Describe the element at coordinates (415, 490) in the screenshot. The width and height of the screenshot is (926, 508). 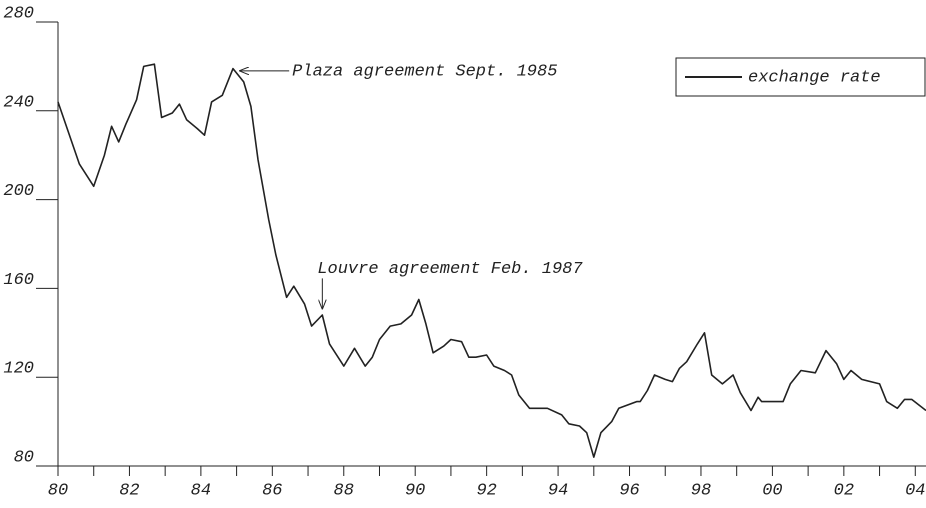
I see `x-tick-label: 90` at that location.